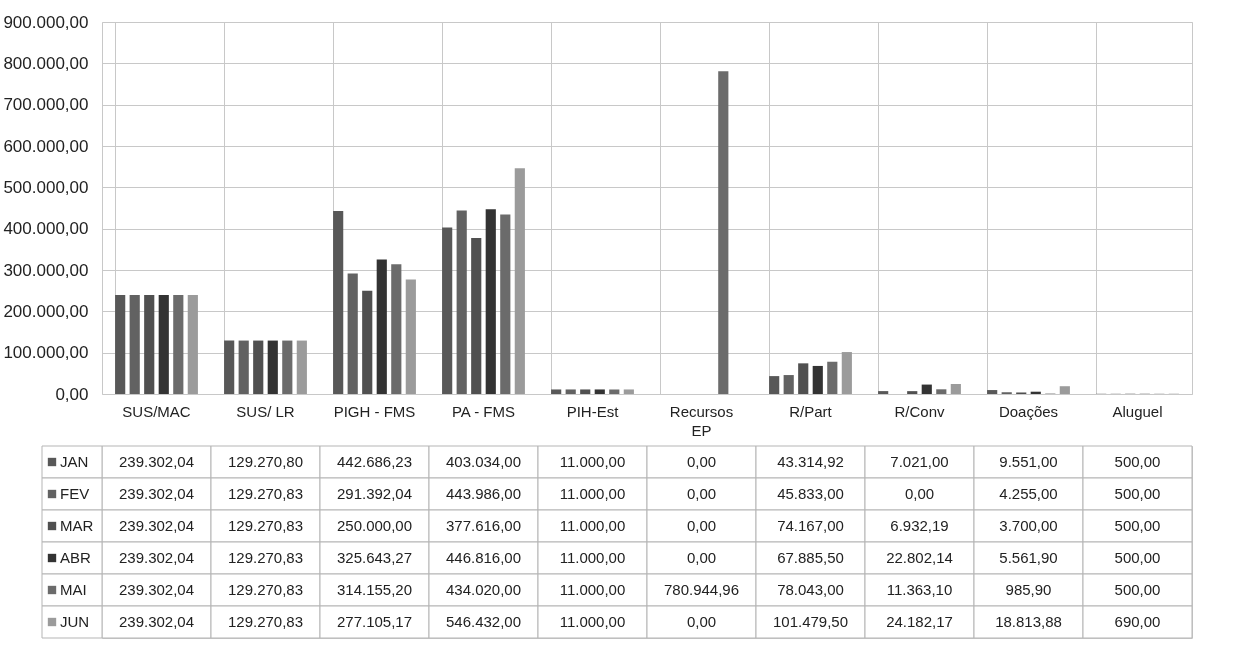  What do you see at coordinates (483, 493) in the screenshot?
I see `data-label: 443.986,00` at bounding box center [483, 493].